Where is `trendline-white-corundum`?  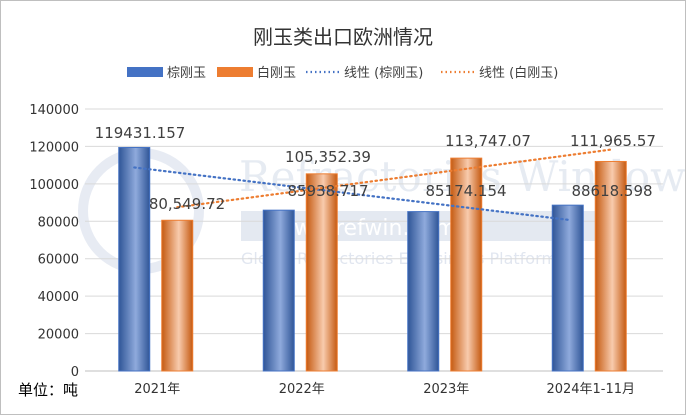 trendline-white-corundum is located at coordinates (394, 178).